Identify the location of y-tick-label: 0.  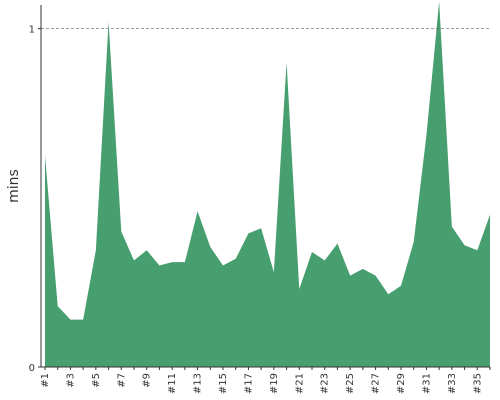
(32, 368).